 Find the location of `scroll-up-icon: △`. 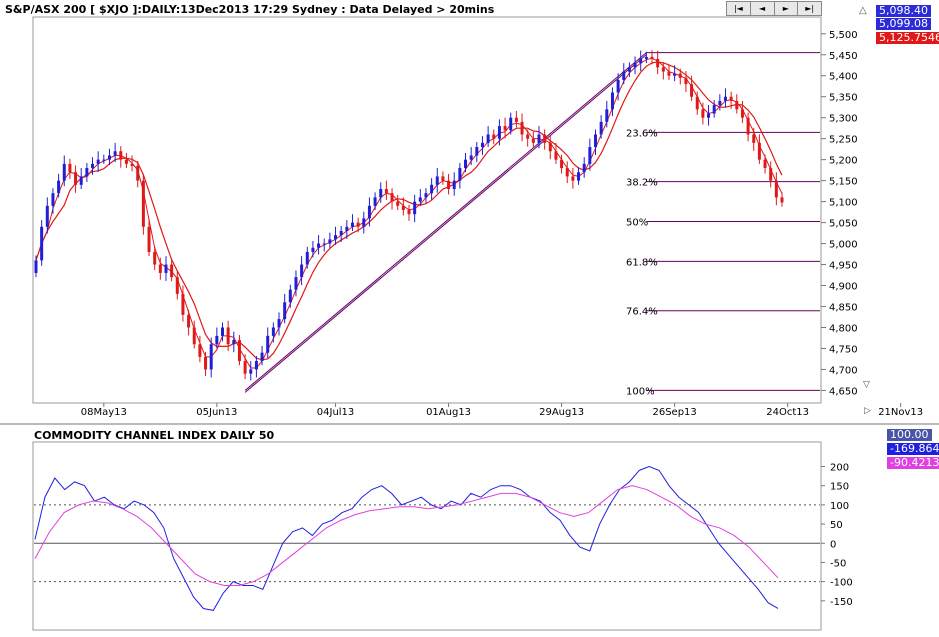

scroll-up-icon: △ is located at coordinates (863, 10).